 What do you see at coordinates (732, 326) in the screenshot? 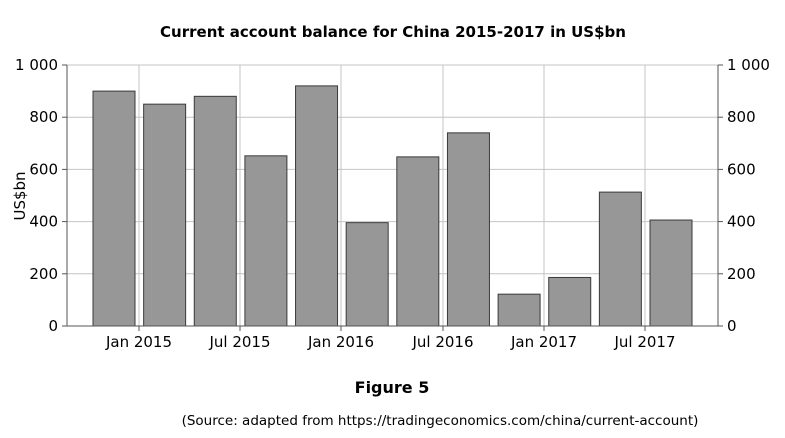
I see `y-tick-label-right: 0` at bounding box center [732, 326].